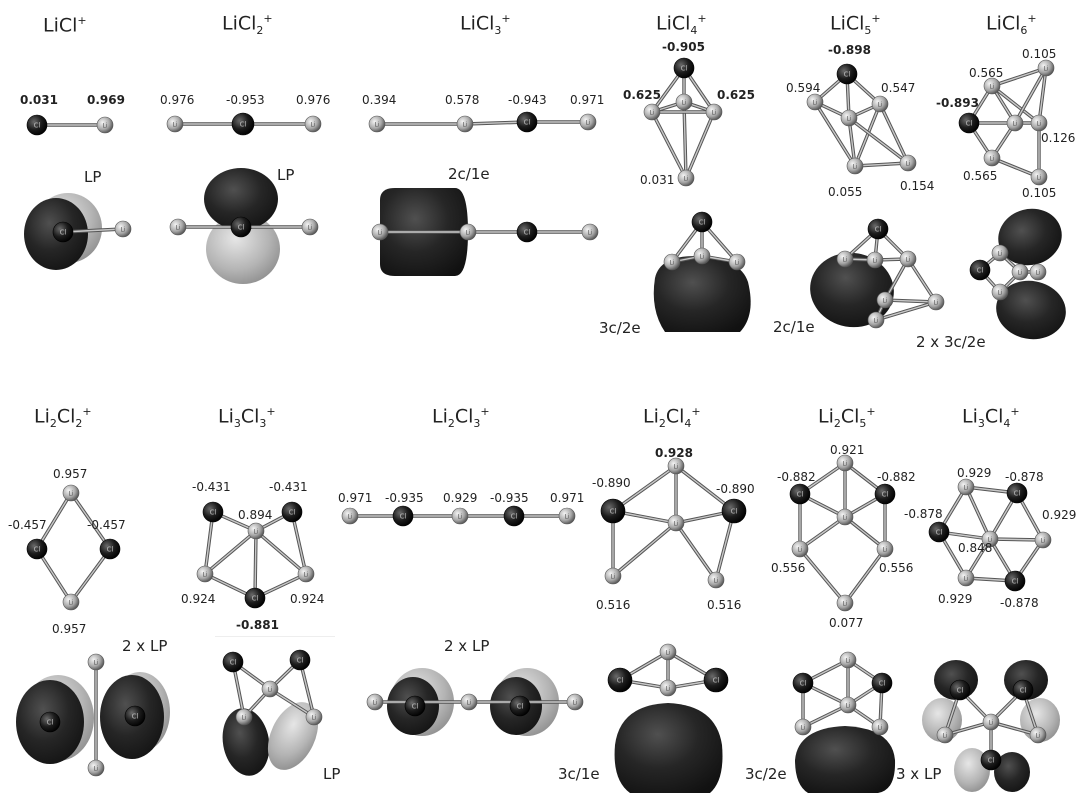  Describe the element at coordinates (736, 95) in the screenshot. I see `charge-label: 0.625` at that location.